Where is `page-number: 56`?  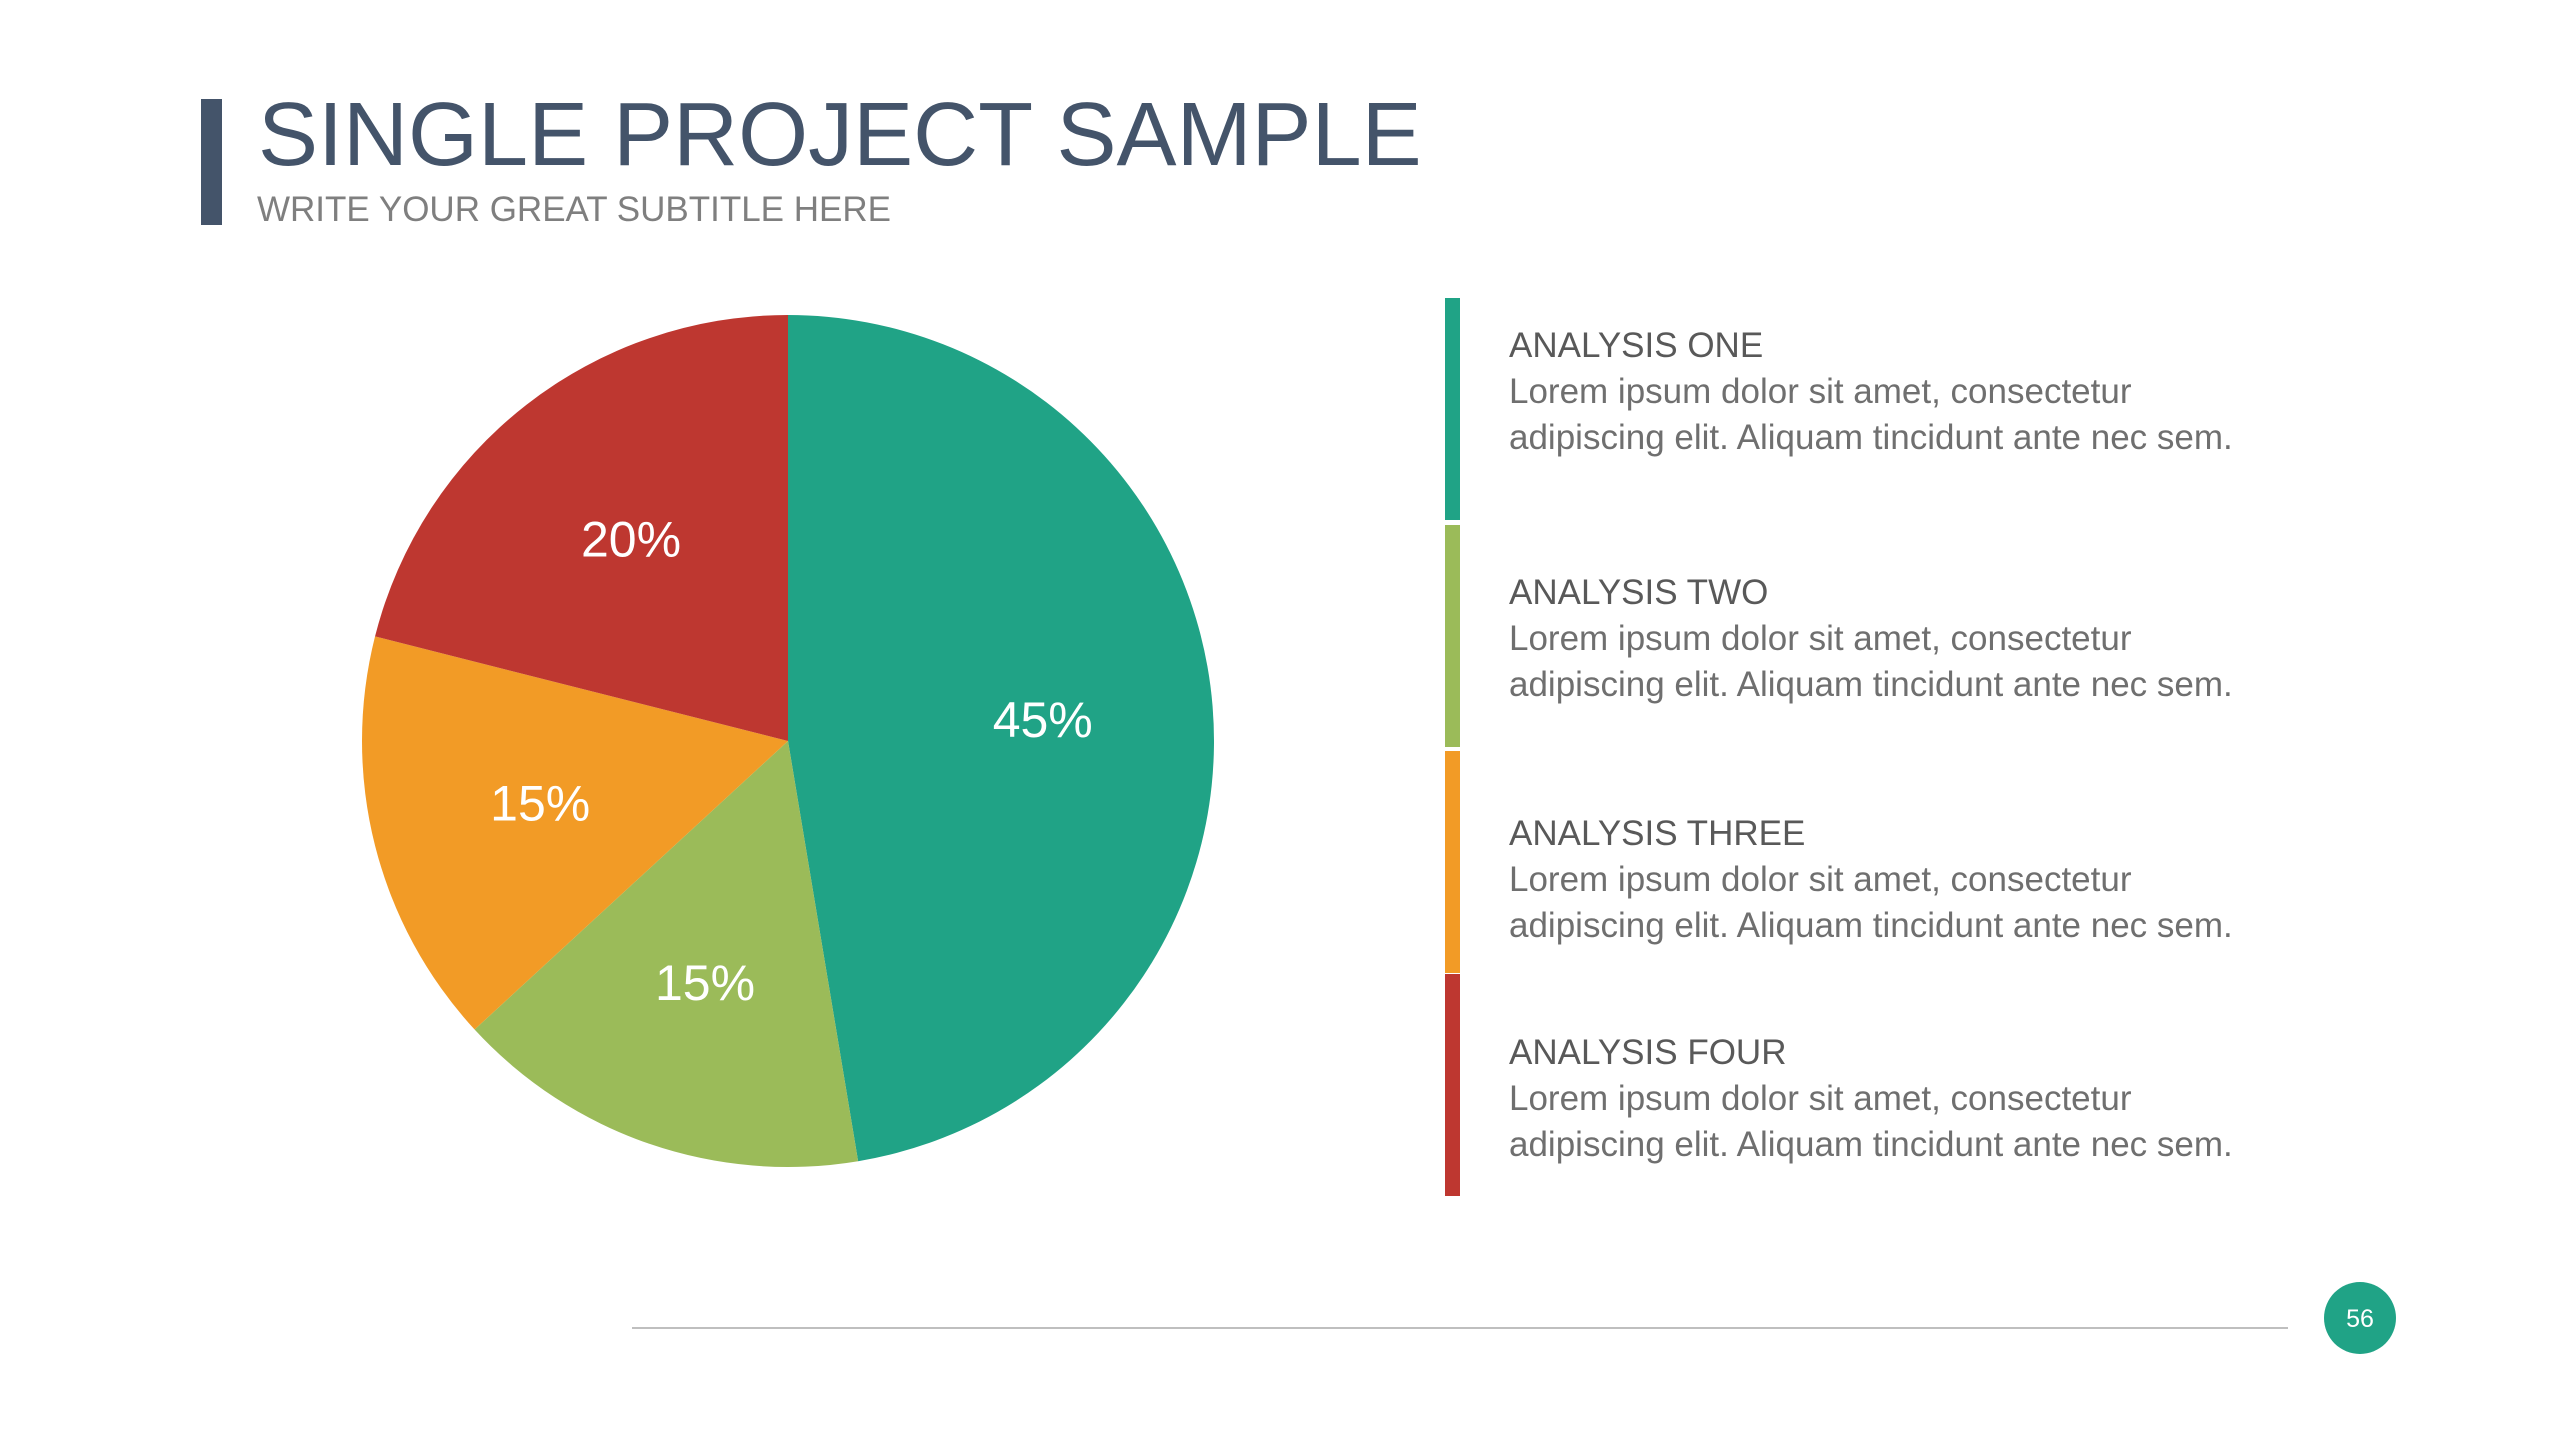
page-number: 56 is located at coordinates (2360, 1319).